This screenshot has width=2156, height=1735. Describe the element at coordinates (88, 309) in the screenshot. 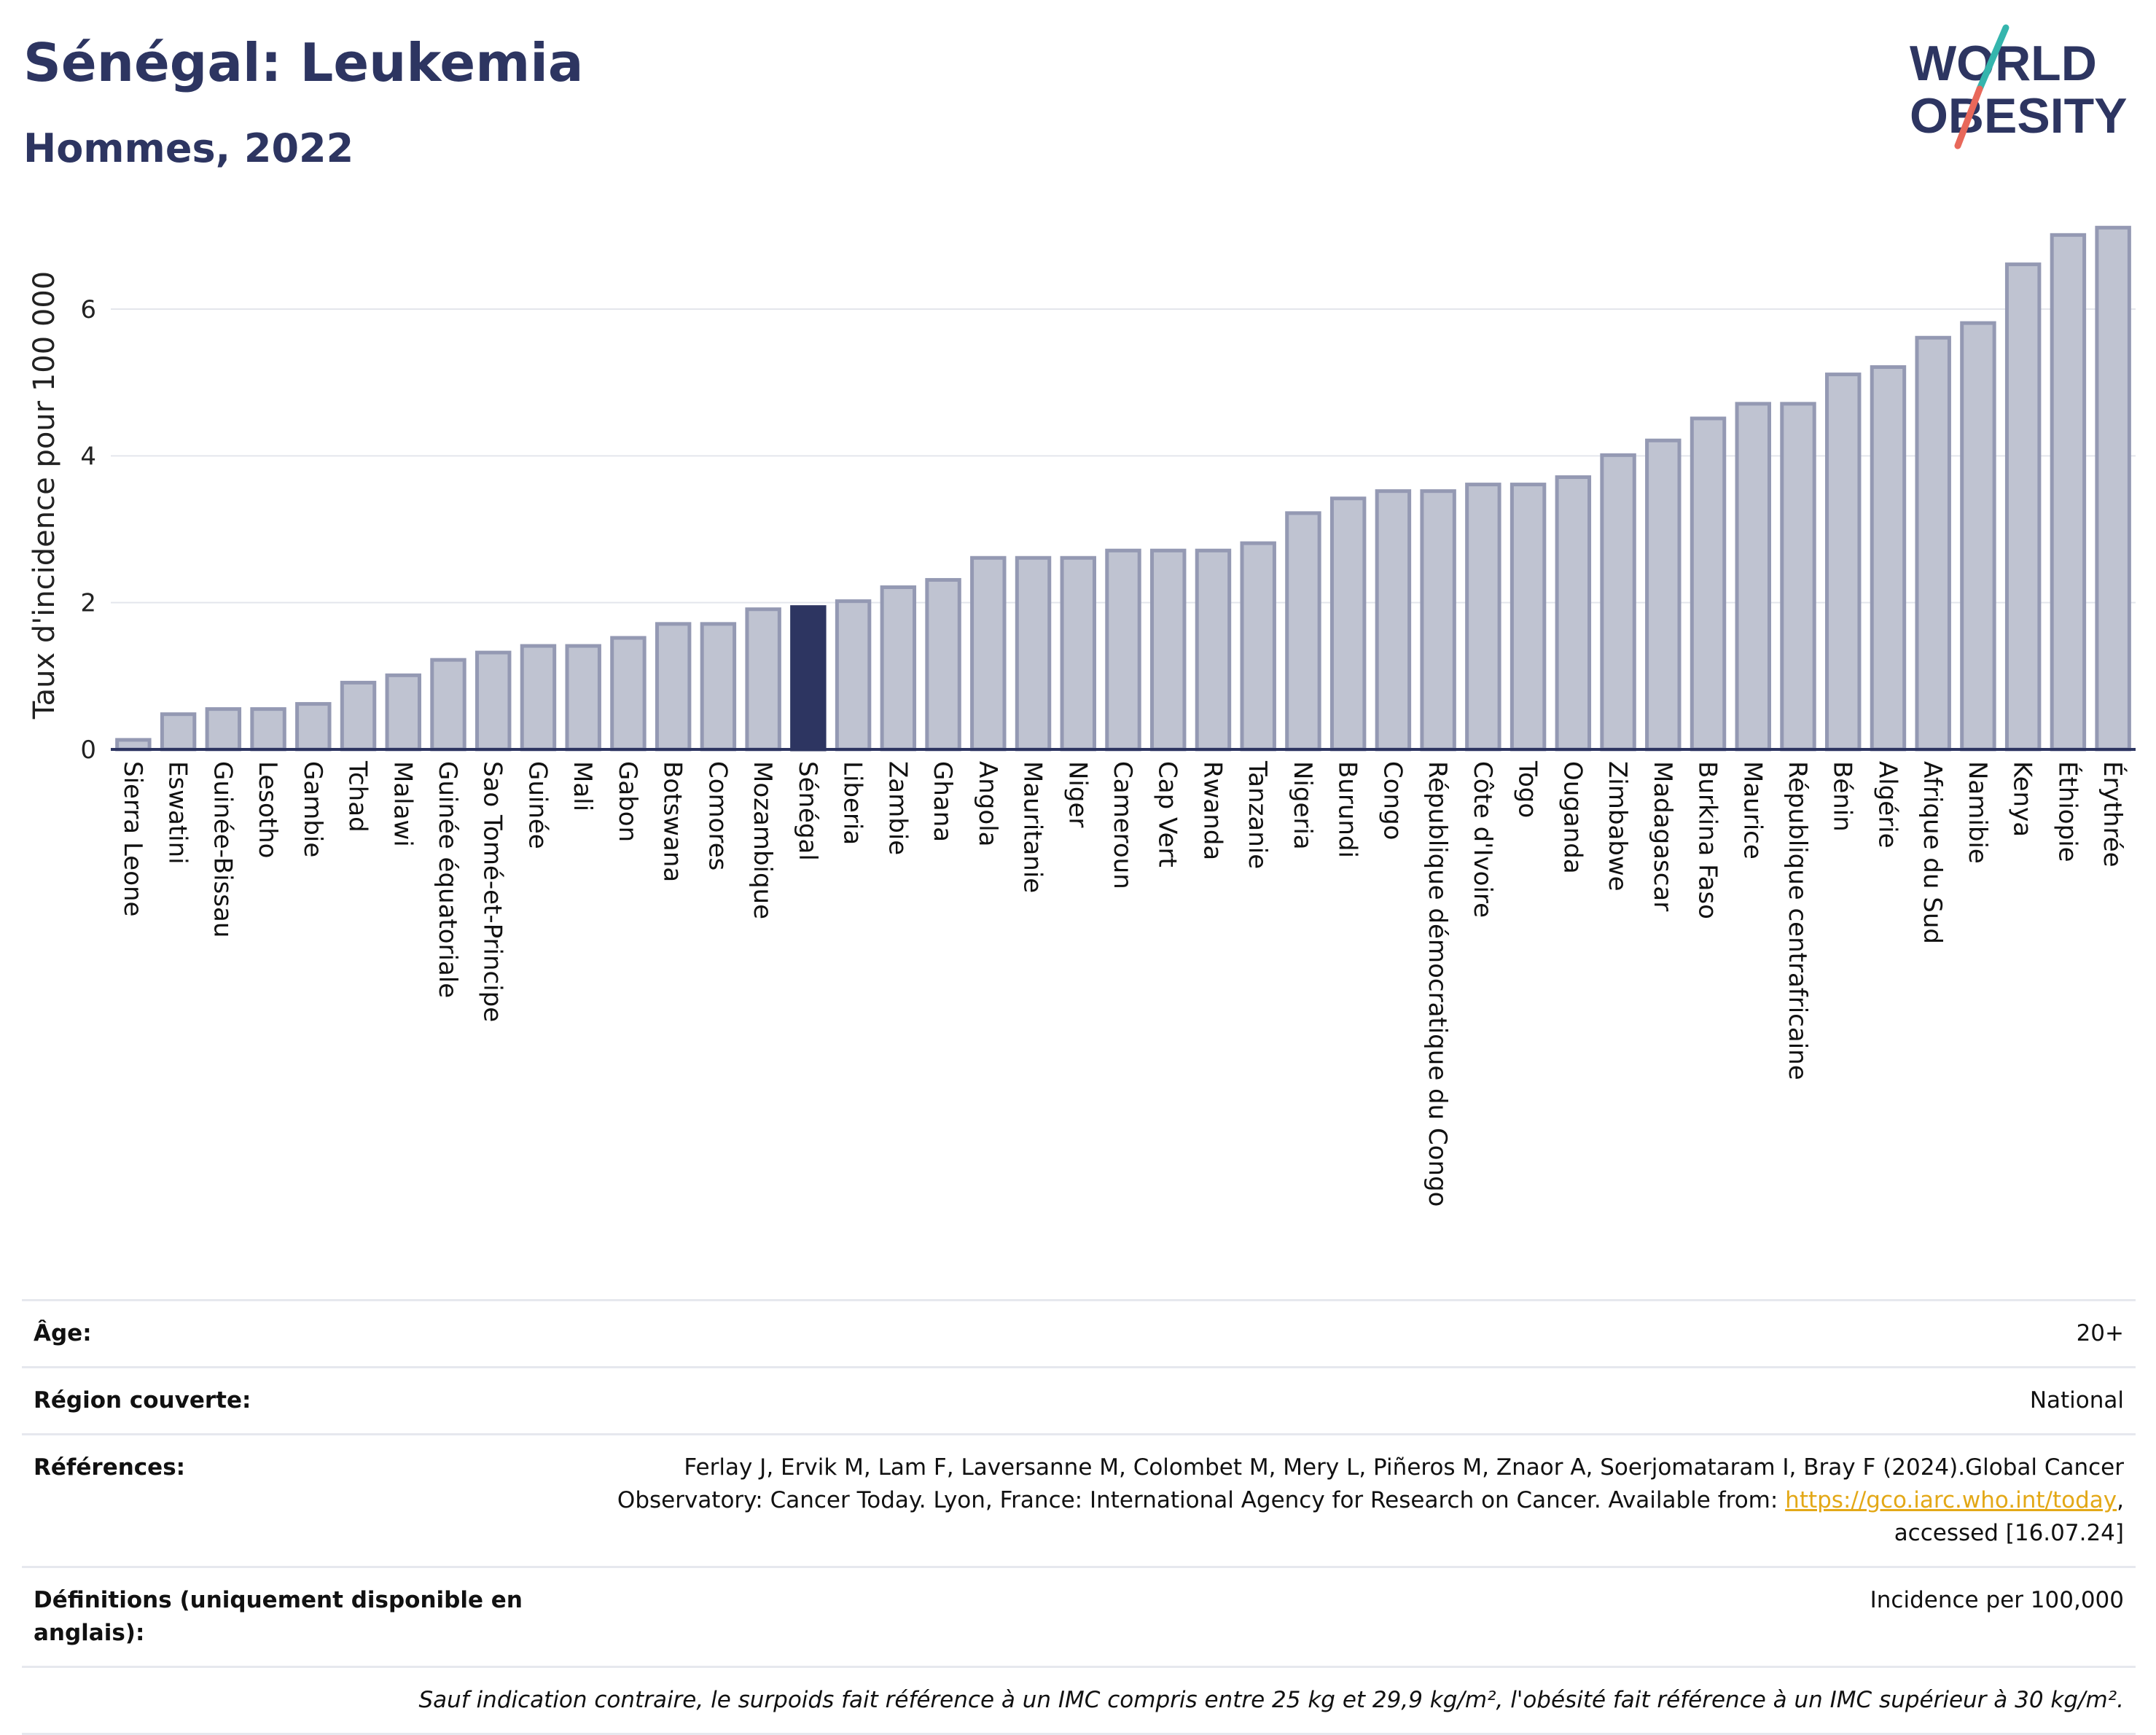

I see `y-tick-label: 6` at that location.